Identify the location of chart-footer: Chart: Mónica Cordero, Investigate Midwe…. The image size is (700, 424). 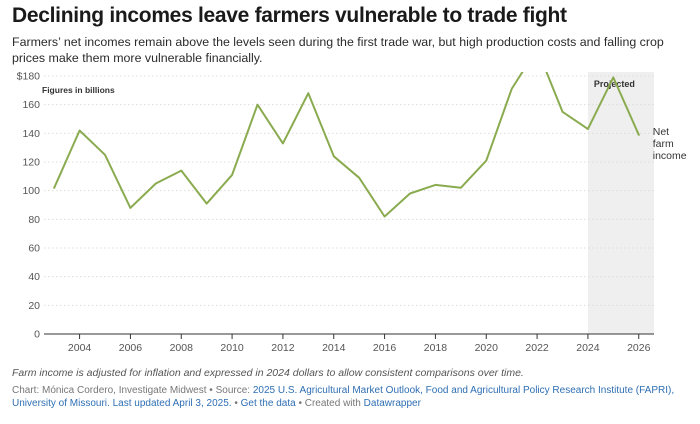
(352, 397).